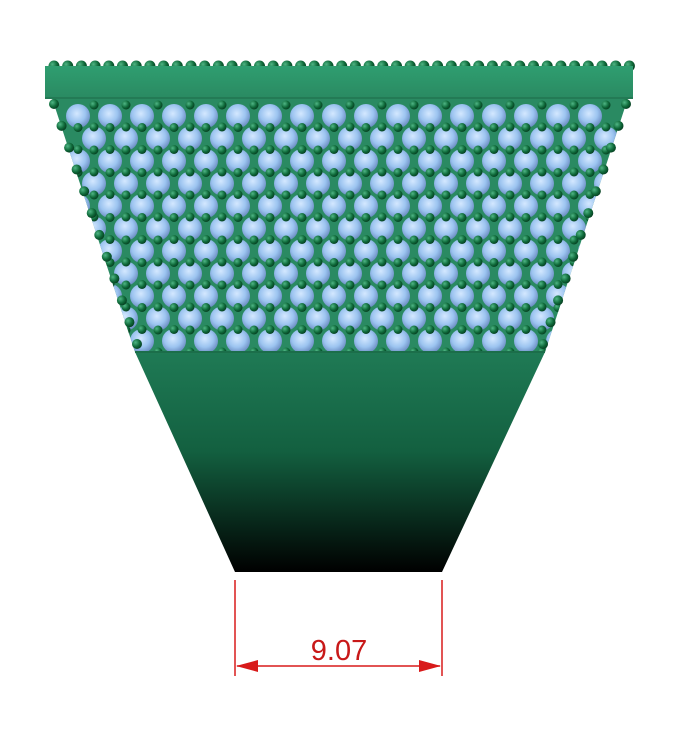 This screenshot has height=729, width=699. What do you see at coordinates (430, 666) in the screenshot?
I see `arrowhead-right-icon` at bounding box center [430, 666].